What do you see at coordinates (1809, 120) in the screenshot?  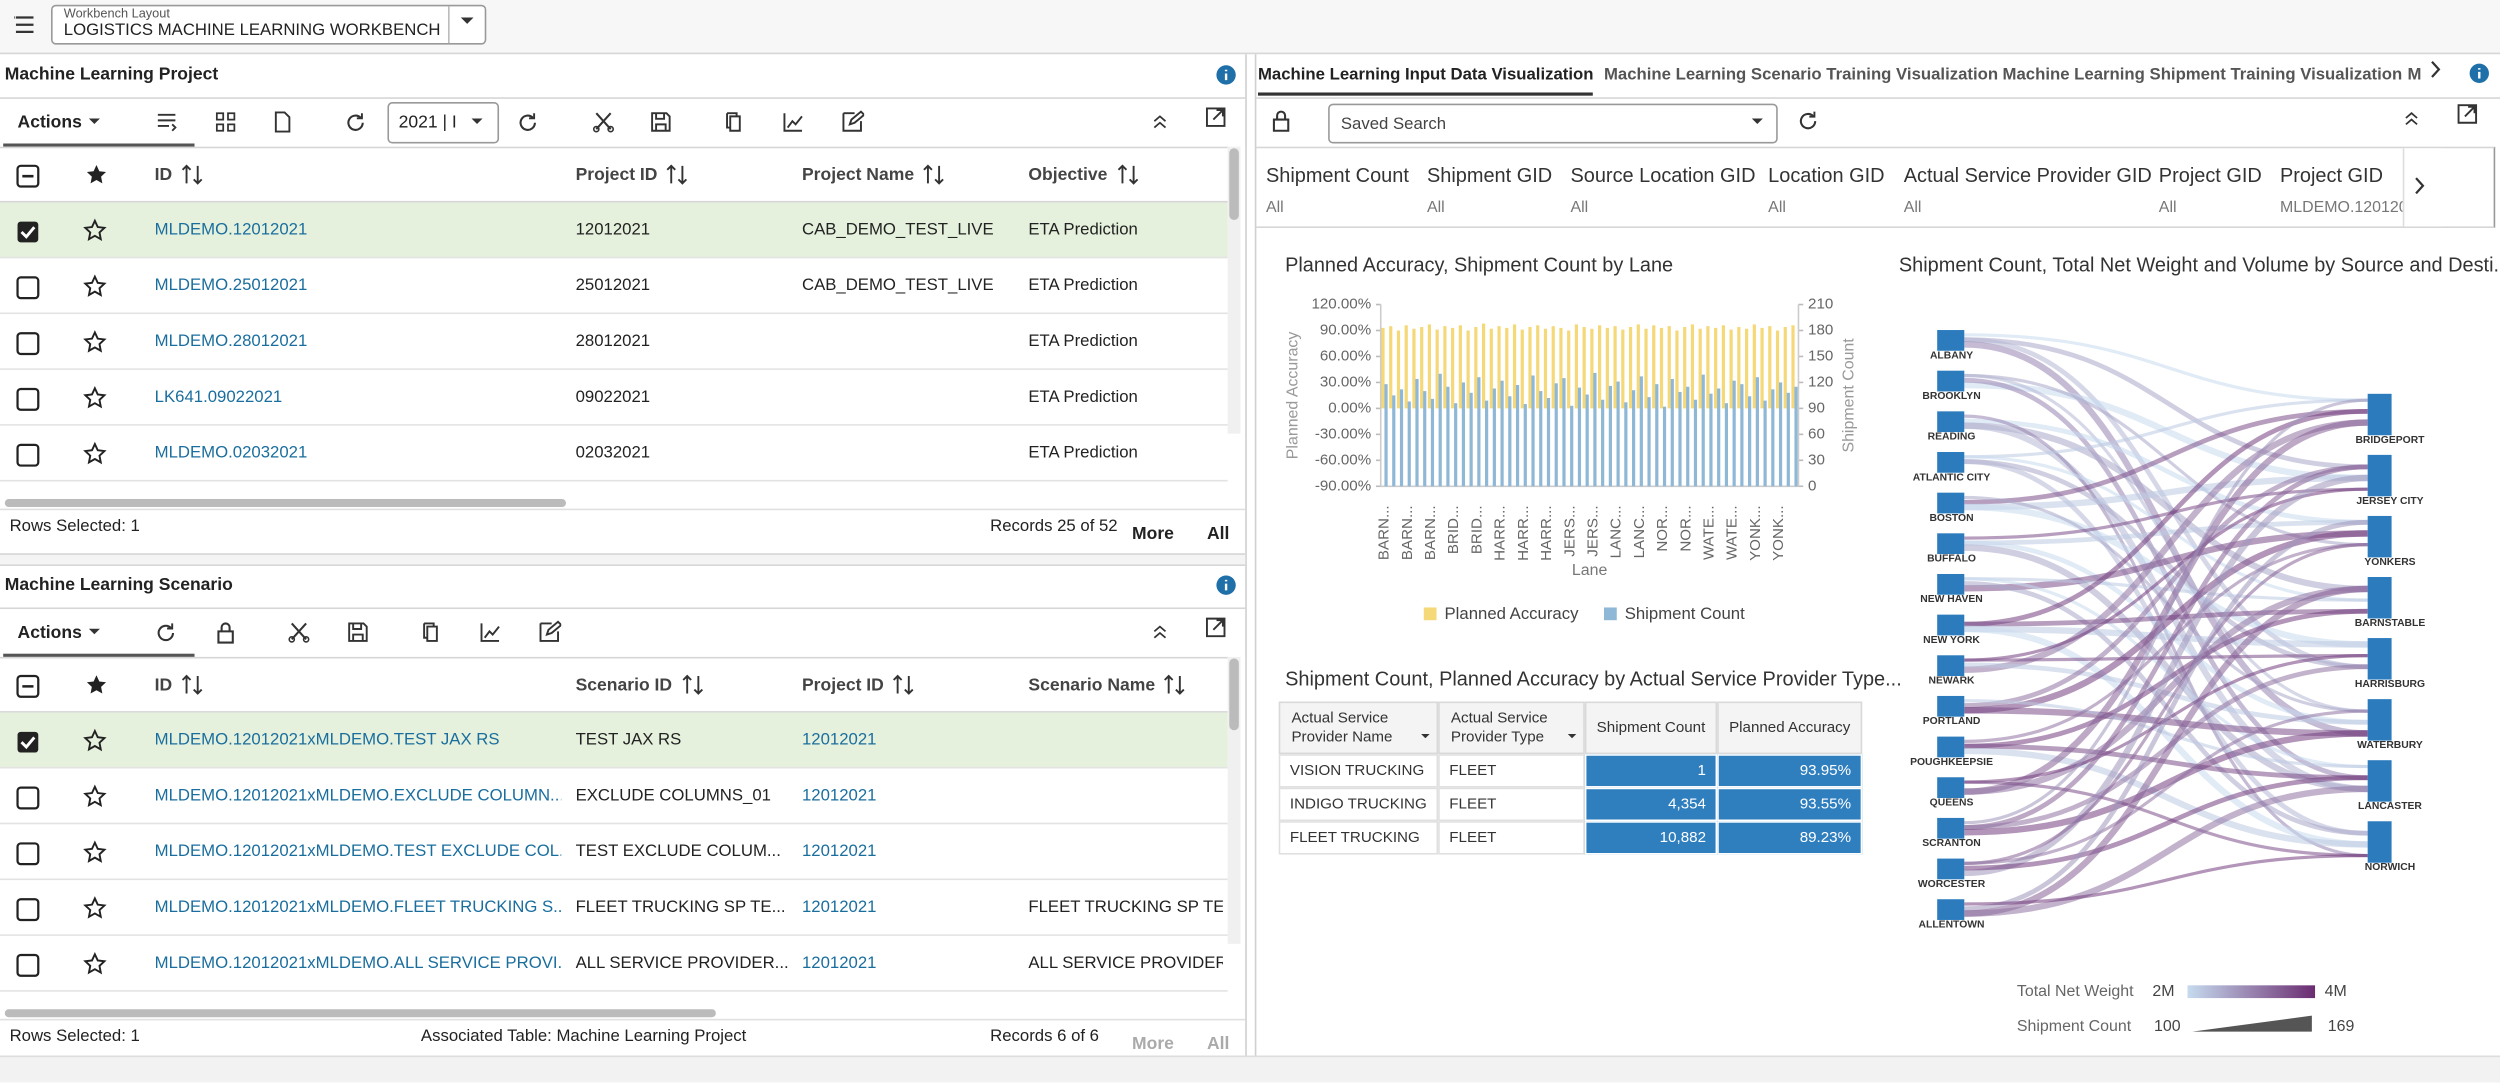 I see `refresh-button` at bounding box center [1809, 120].